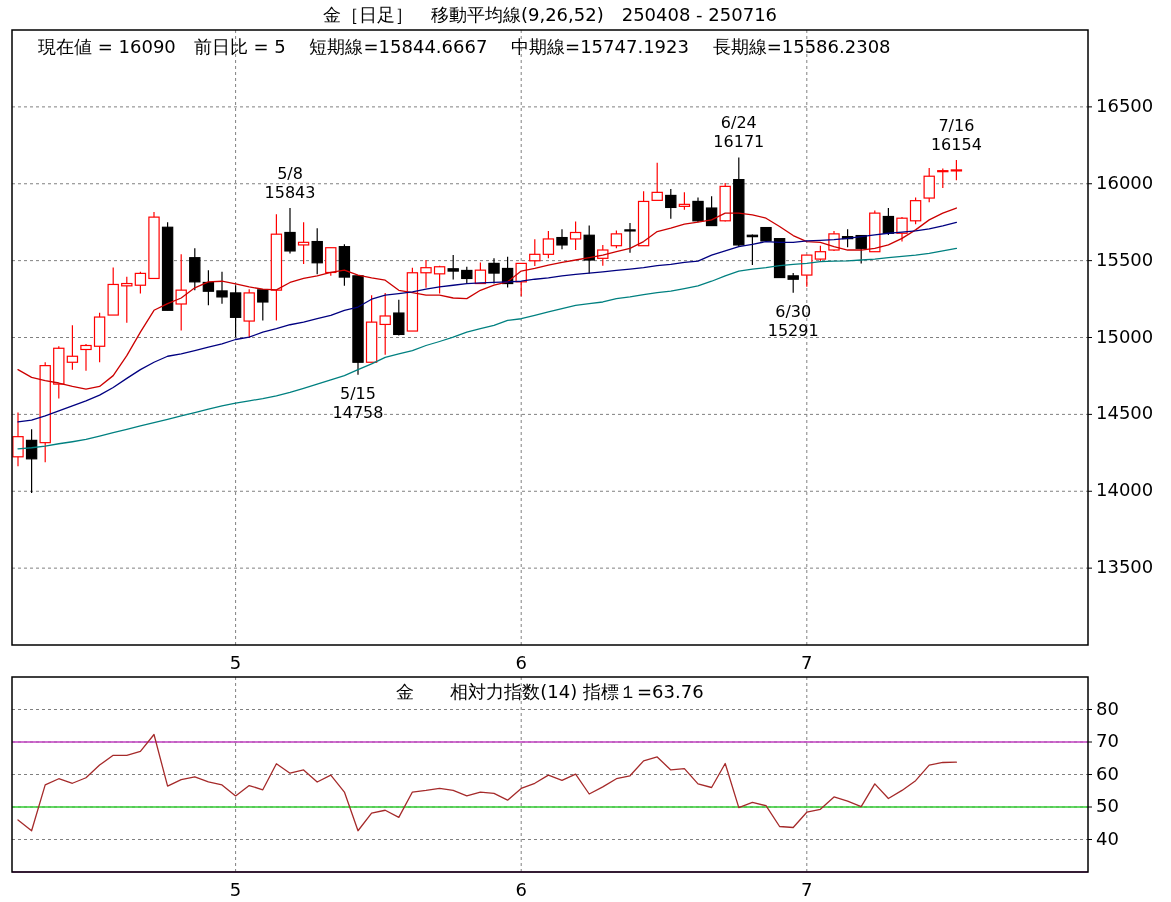 The height and width of the screenshot is (902, 1171). What do you see at coordinates (1125, 105) in the screenshot?
I see `y-tick-label: 16500` at bounding box center [1125, 105].